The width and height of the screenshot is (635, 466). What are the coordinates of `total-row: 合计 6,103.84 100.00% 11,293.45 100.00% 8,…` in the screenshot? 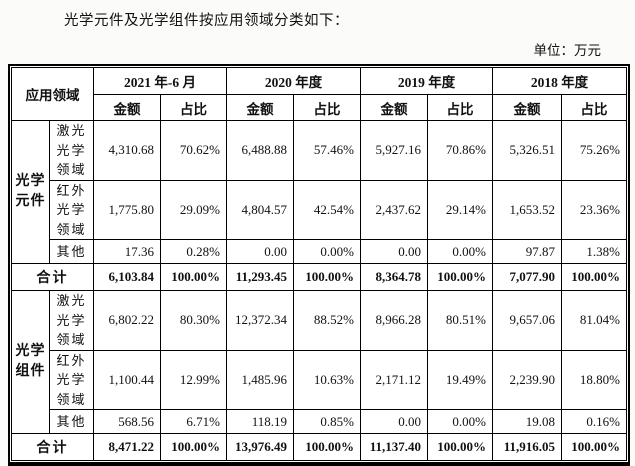 It's located at (319, 277).